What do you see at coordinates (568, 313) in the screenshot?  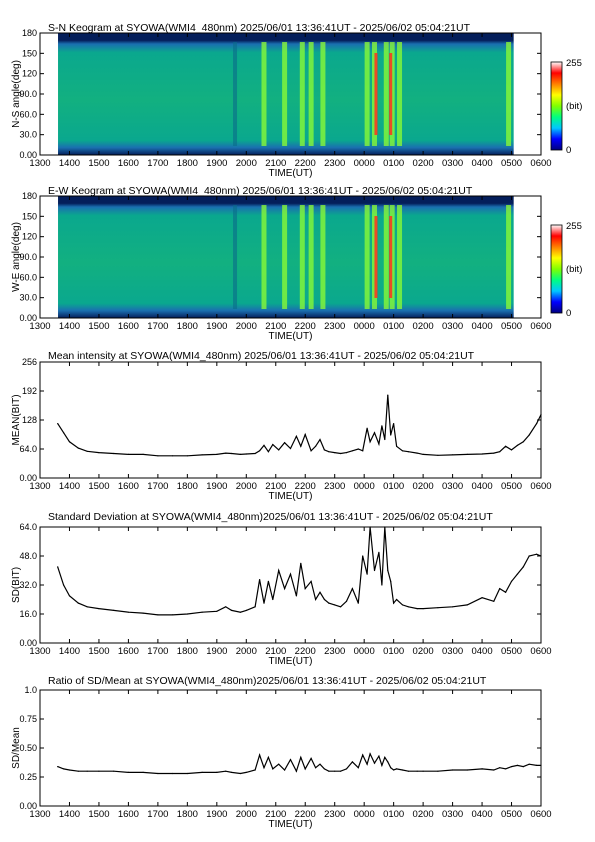 I see `colorbar-min-label: 0` at bounding box center [568, 313].